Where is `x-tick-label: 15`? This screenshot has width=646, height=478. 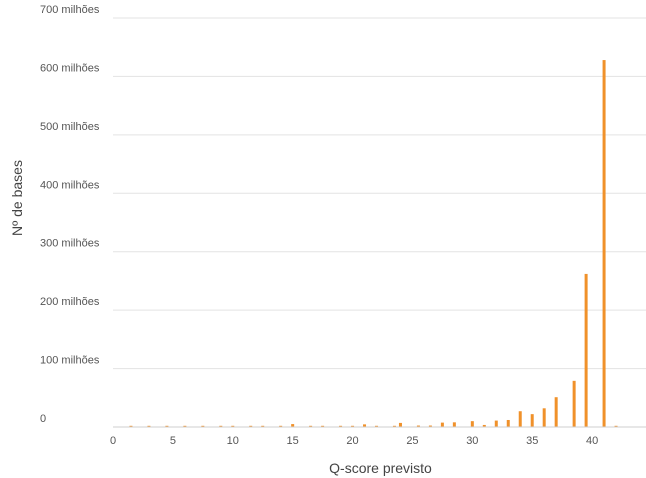
x-tick-label: 15 is located at coordinates (293, 441).